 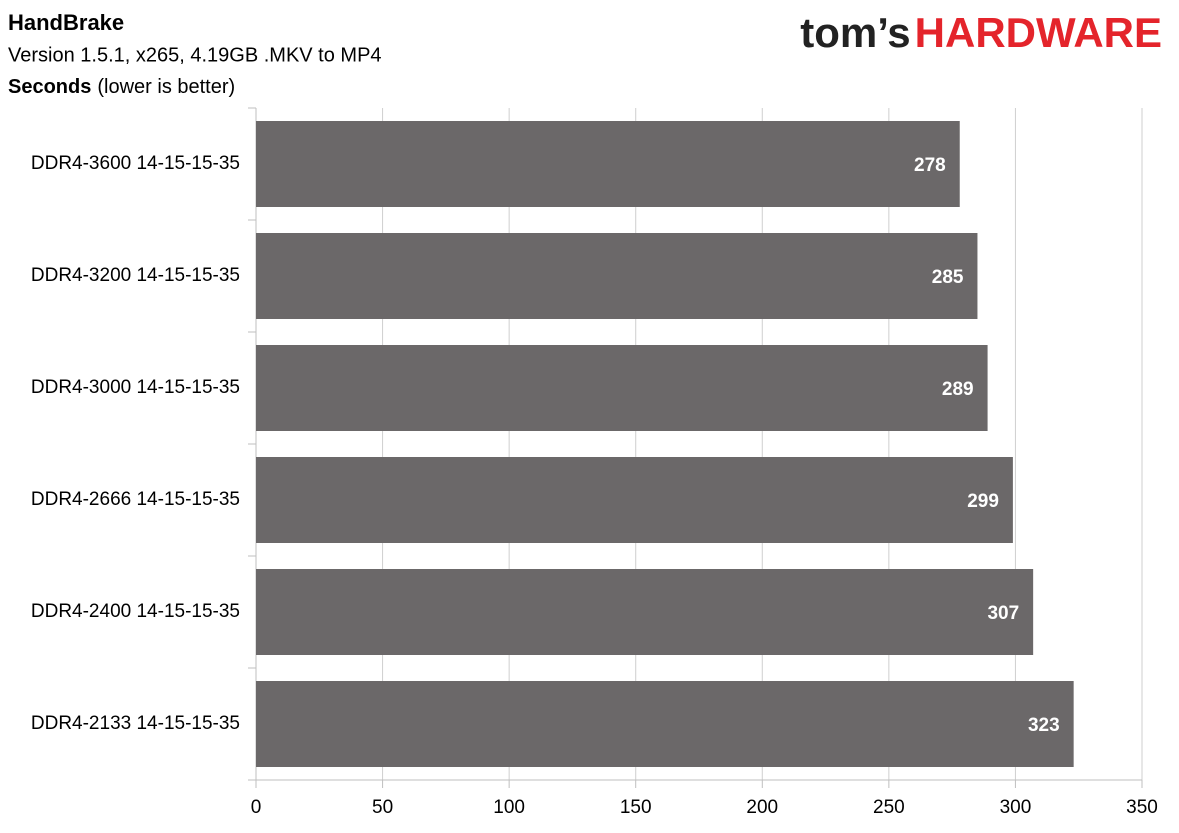 What do you see at coordinates (855, 32) in the screenshot?
I see `logo-left: tom’s` at bounding box center [855, 32].